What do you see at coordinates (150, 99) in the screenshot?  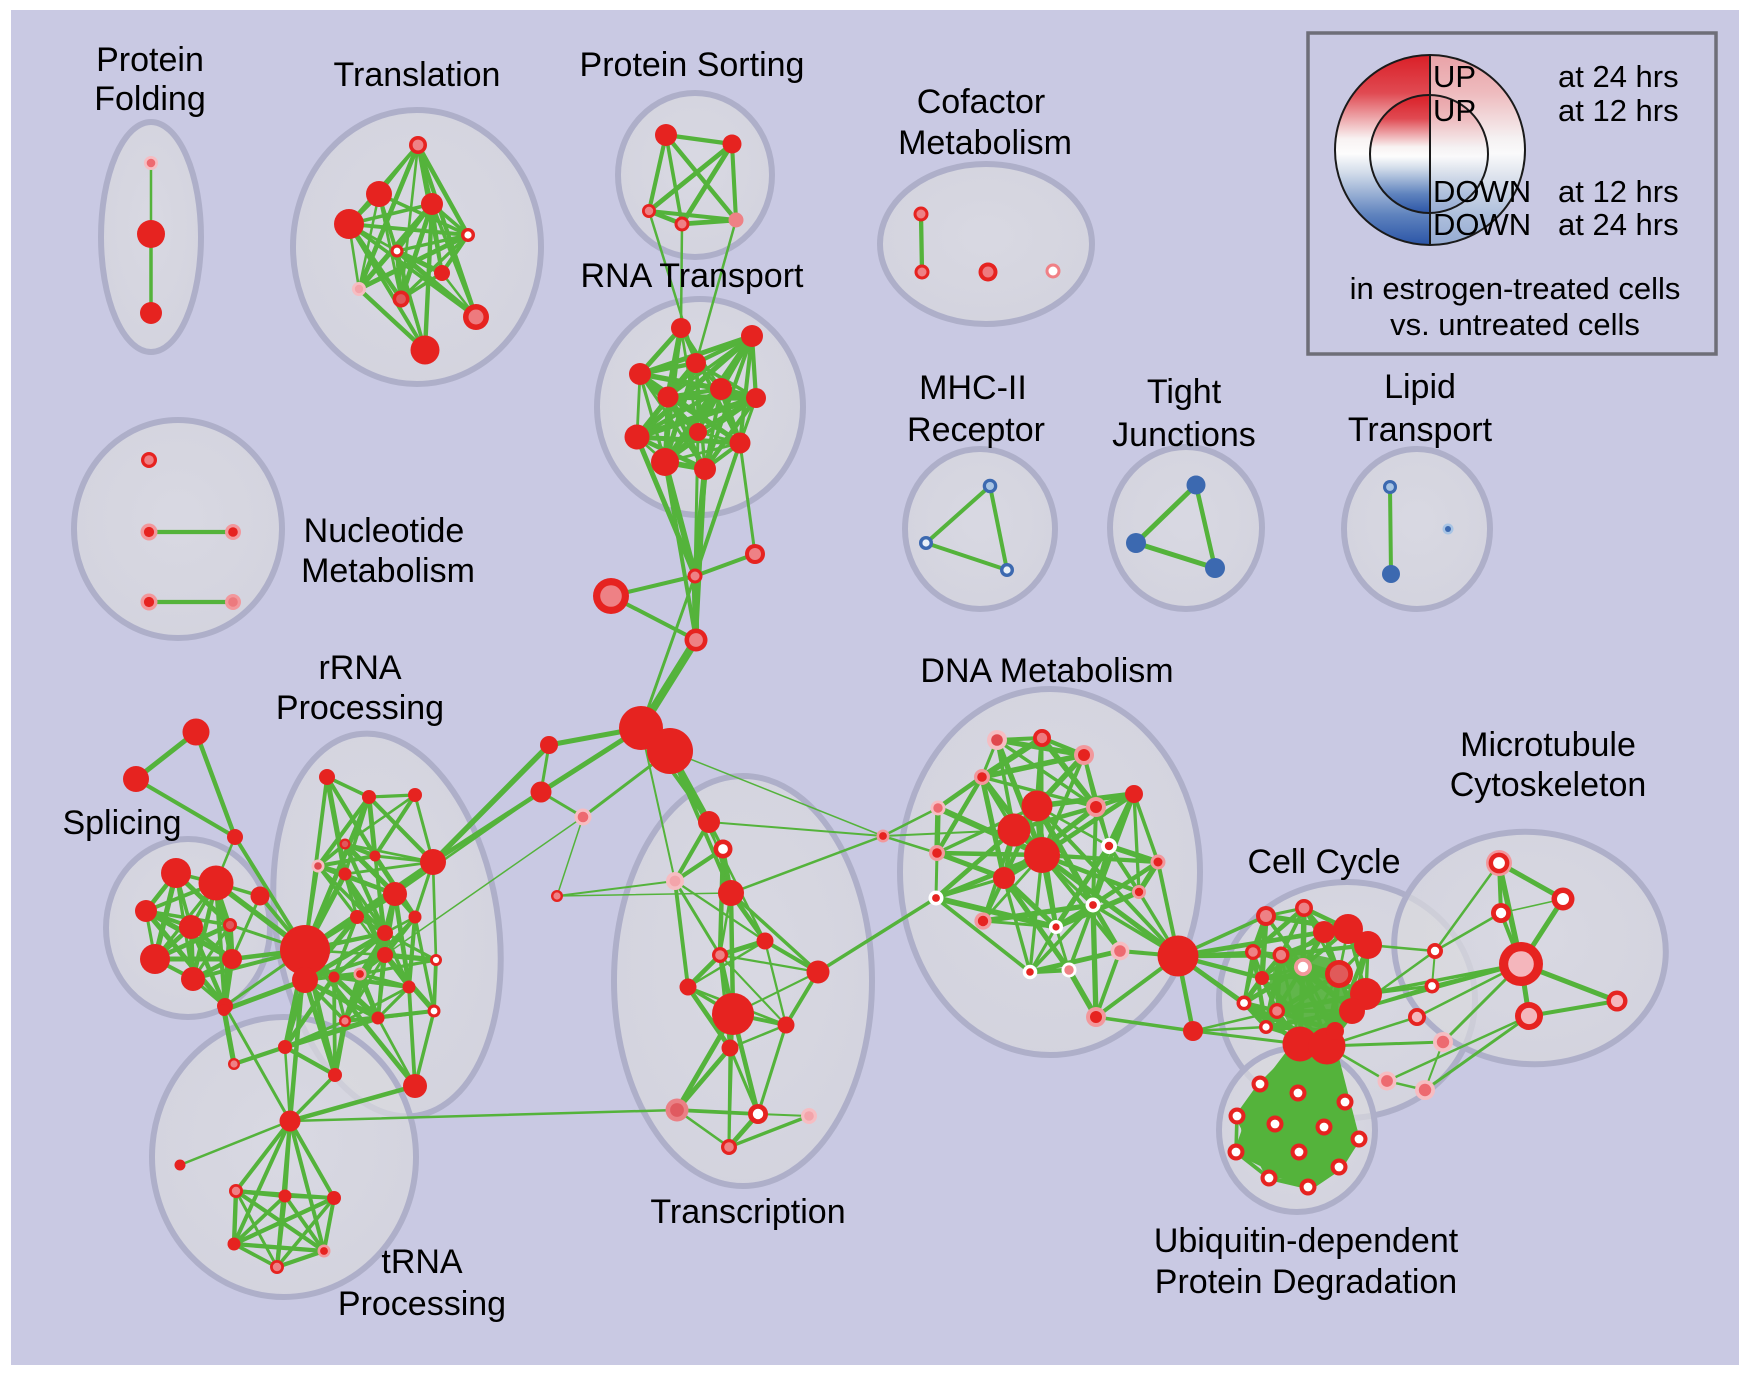 I see `svg-text: Folding` at bounding box center [150, 99].